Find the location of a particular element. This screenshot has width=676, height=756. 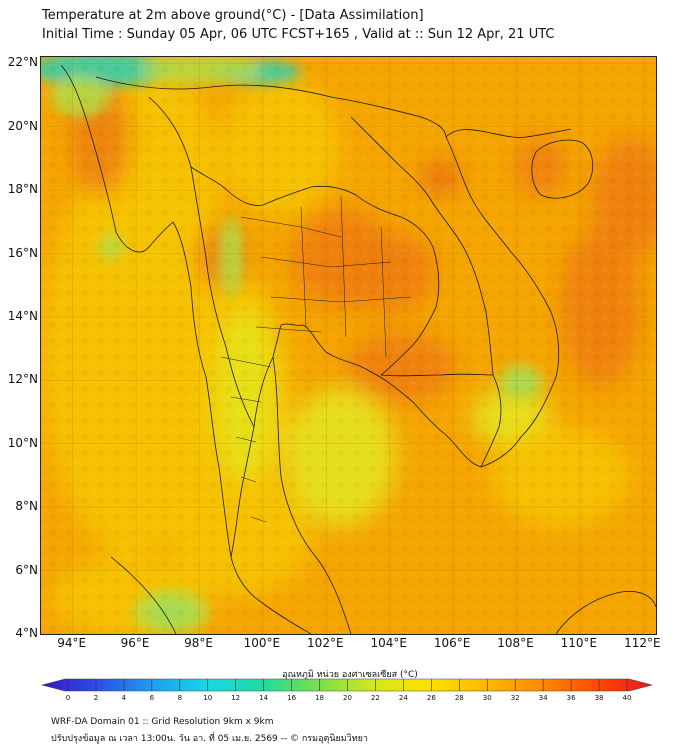

lon-label: 98°E is located at coordinates (198, 643).